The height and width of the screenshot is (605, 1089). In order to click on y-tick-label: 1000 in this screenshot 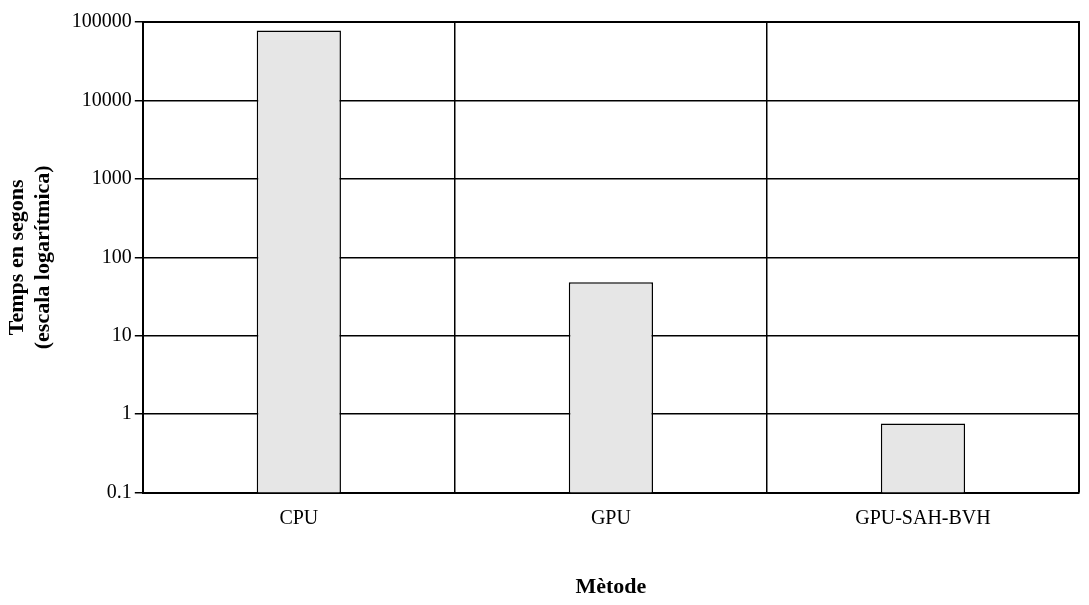, I will do `click(111, 177)`.